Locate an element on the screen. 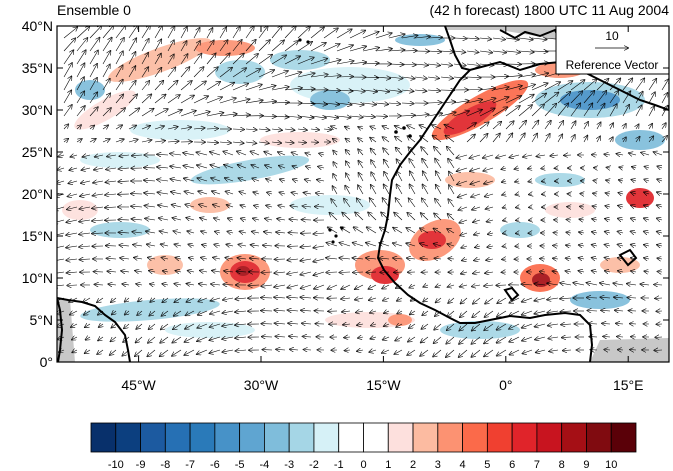 The width and height of the screenshot is (673, 471). colorbar-swatch is located at coordinates (574, 437).